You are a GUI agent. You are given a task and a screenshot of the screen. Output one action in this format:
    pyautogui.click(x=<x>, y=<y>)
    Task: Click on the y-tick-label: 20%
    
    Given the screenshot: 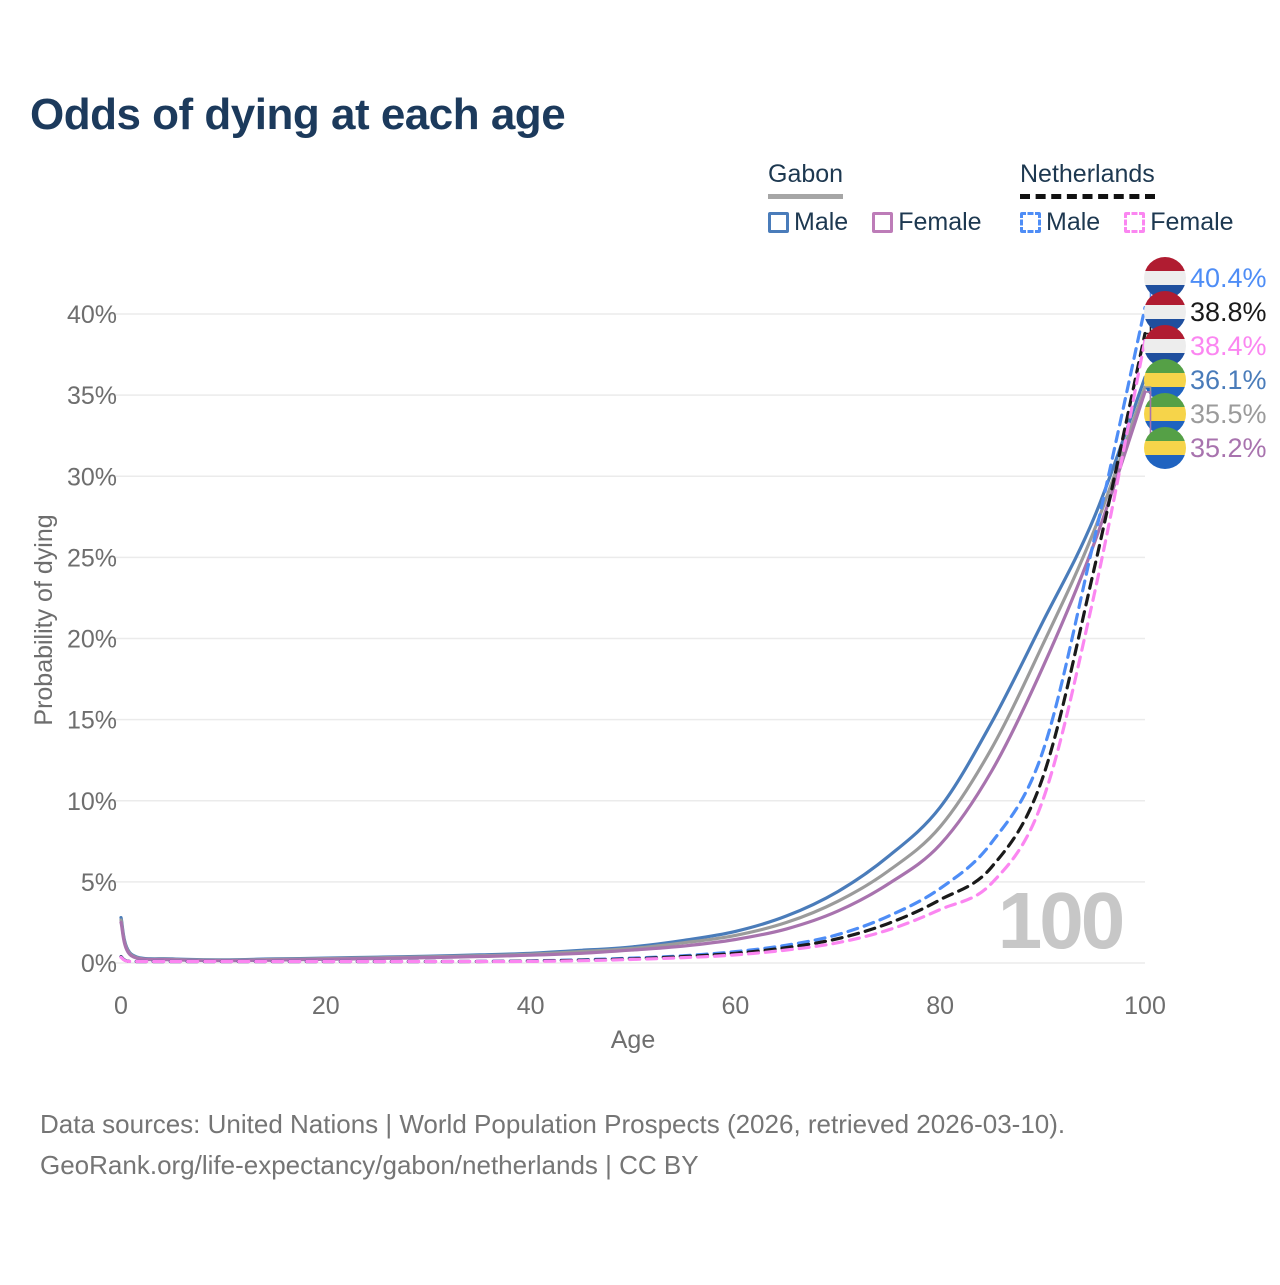 What is the action you would take?
    pyautogui.click(x=92, y=640)
    